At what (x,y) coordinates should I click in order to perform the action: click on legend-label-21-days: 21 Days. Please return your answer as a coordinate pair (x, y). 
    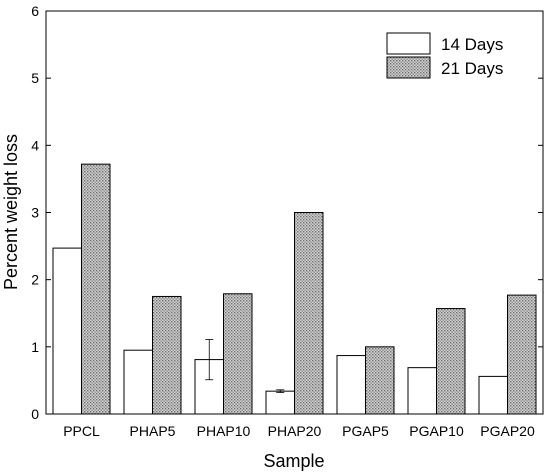
    Looking at the image, I should click on (472, 68).